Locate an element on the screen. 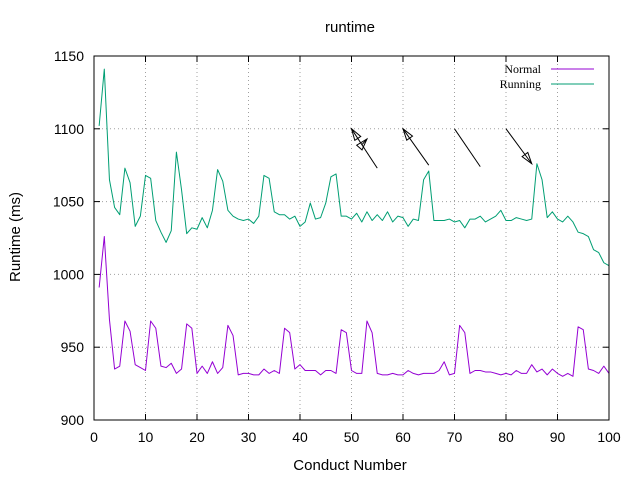 The height and width of the screenshot is (480, 640). chart-title: runtime is located at coordinates (350, 27).